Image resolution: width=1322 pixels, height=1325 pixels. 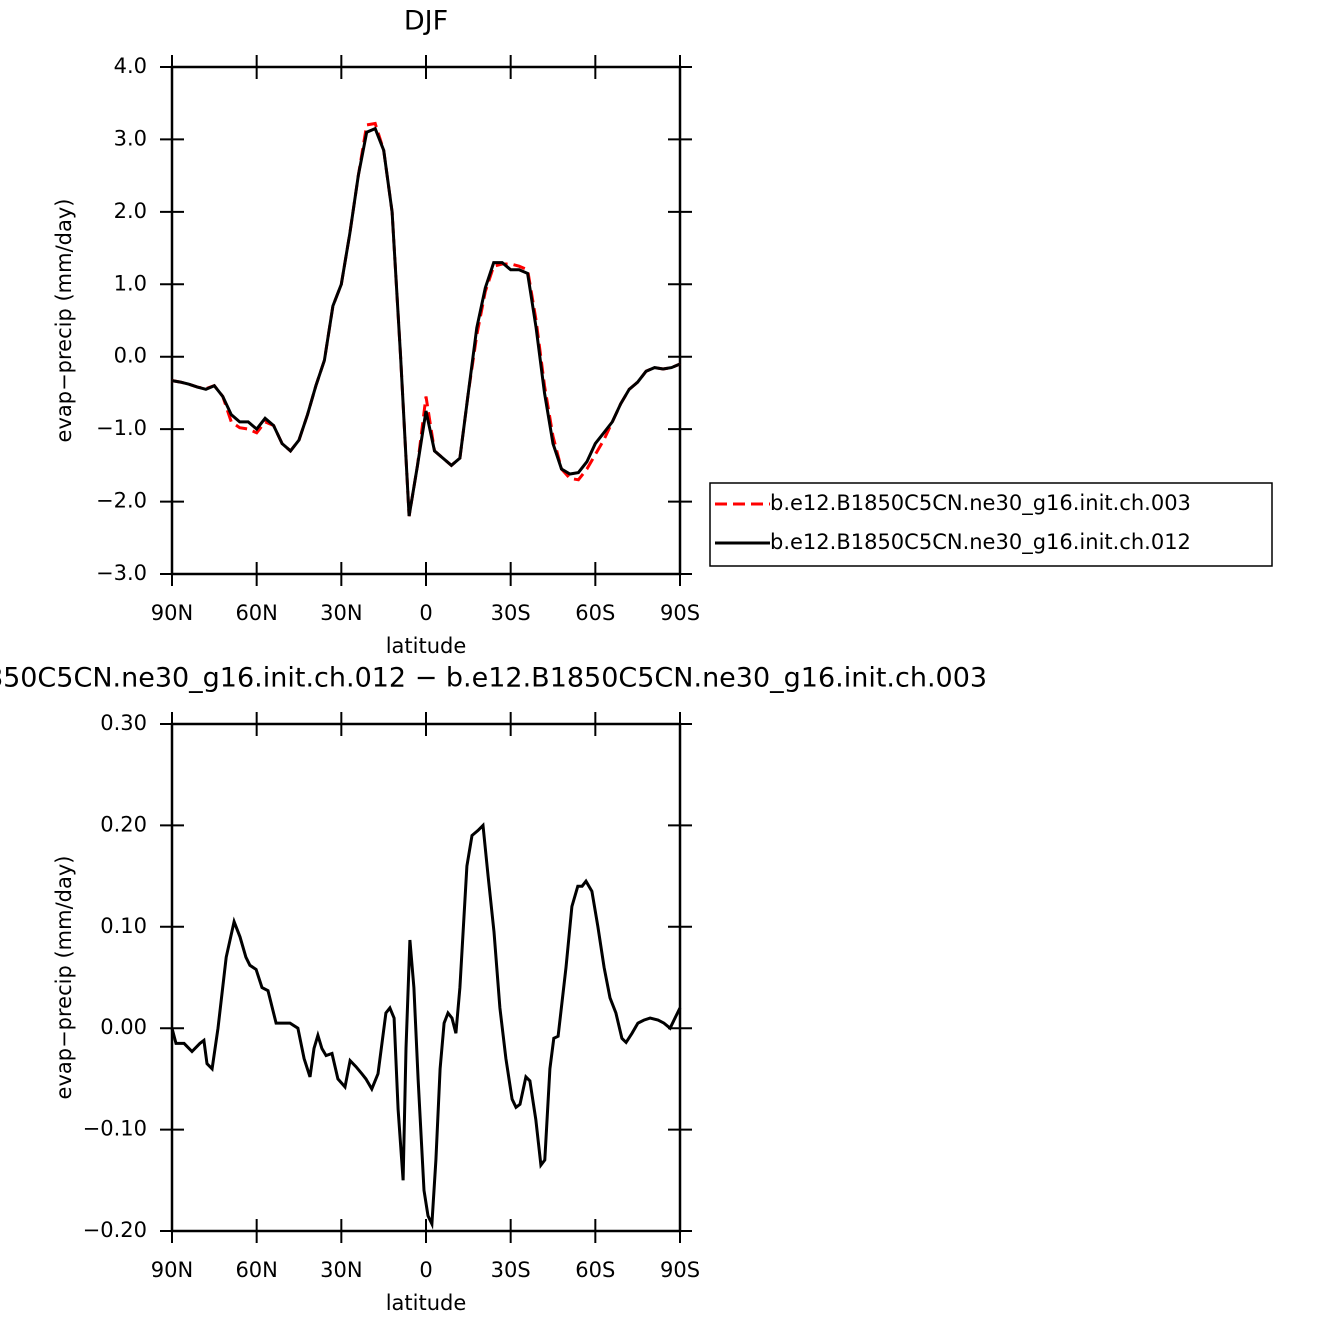 I want to click on y-tick-label: −2.0, so click(x=121, y=501).